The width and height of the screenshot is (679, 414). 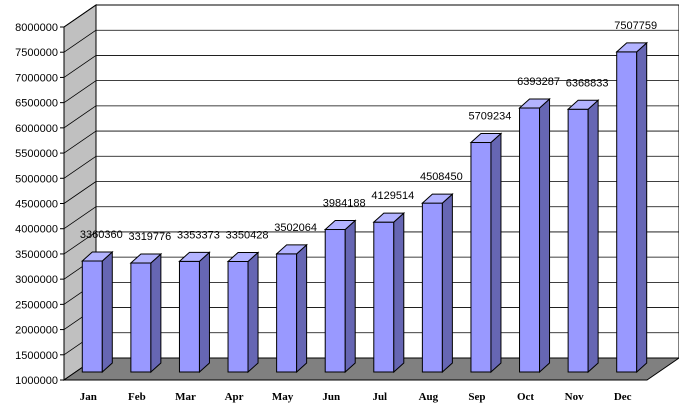 I want to click on y-tick-label: 5500000, so click(x=36, y=154).